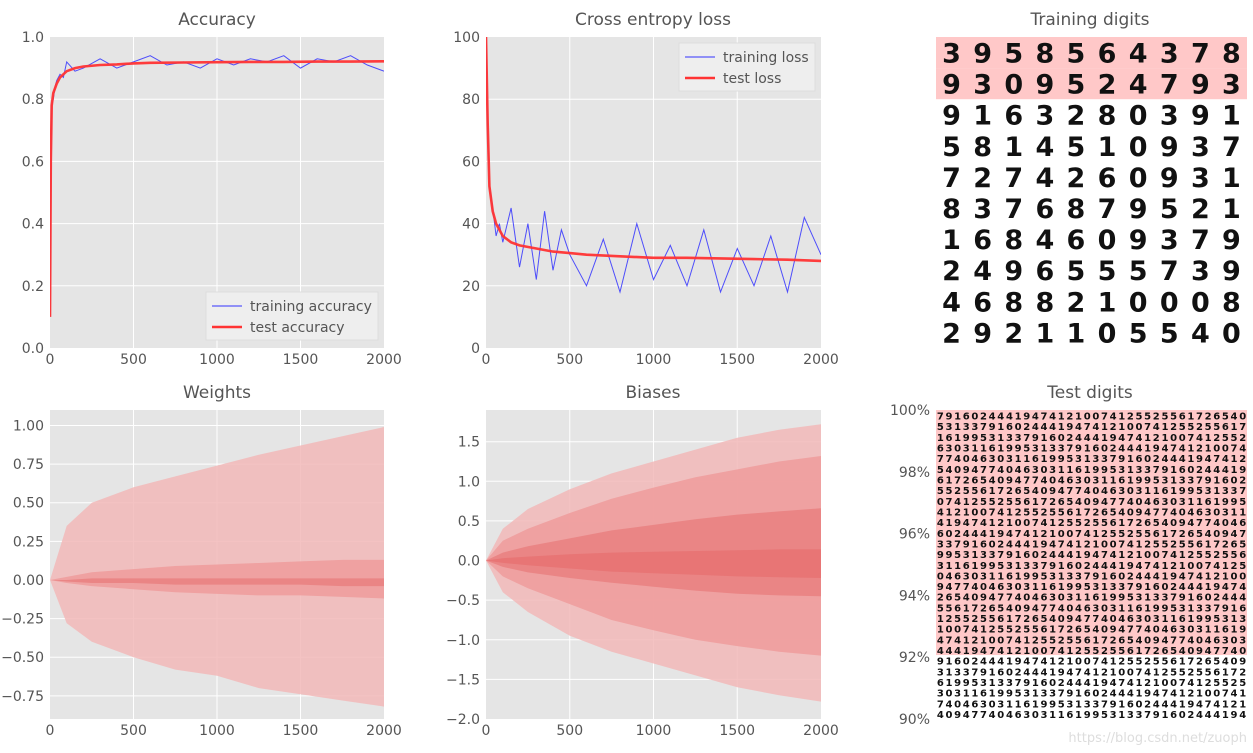 The height and width of the screenshot is (753, 1253). I want to click on training-digit: 6, so click(1013, 116).